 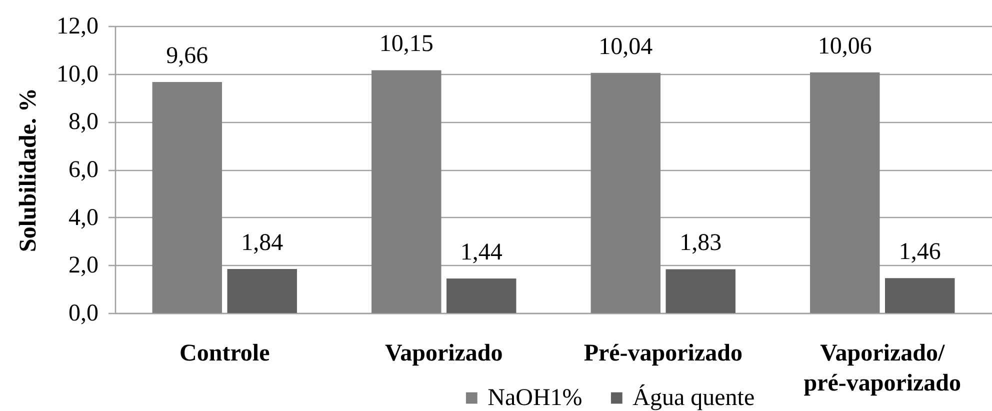 What do you see at coordinates (406, 44) in the screenshot?
I see `data-label: 10,15` at bounding box center [406, 44].